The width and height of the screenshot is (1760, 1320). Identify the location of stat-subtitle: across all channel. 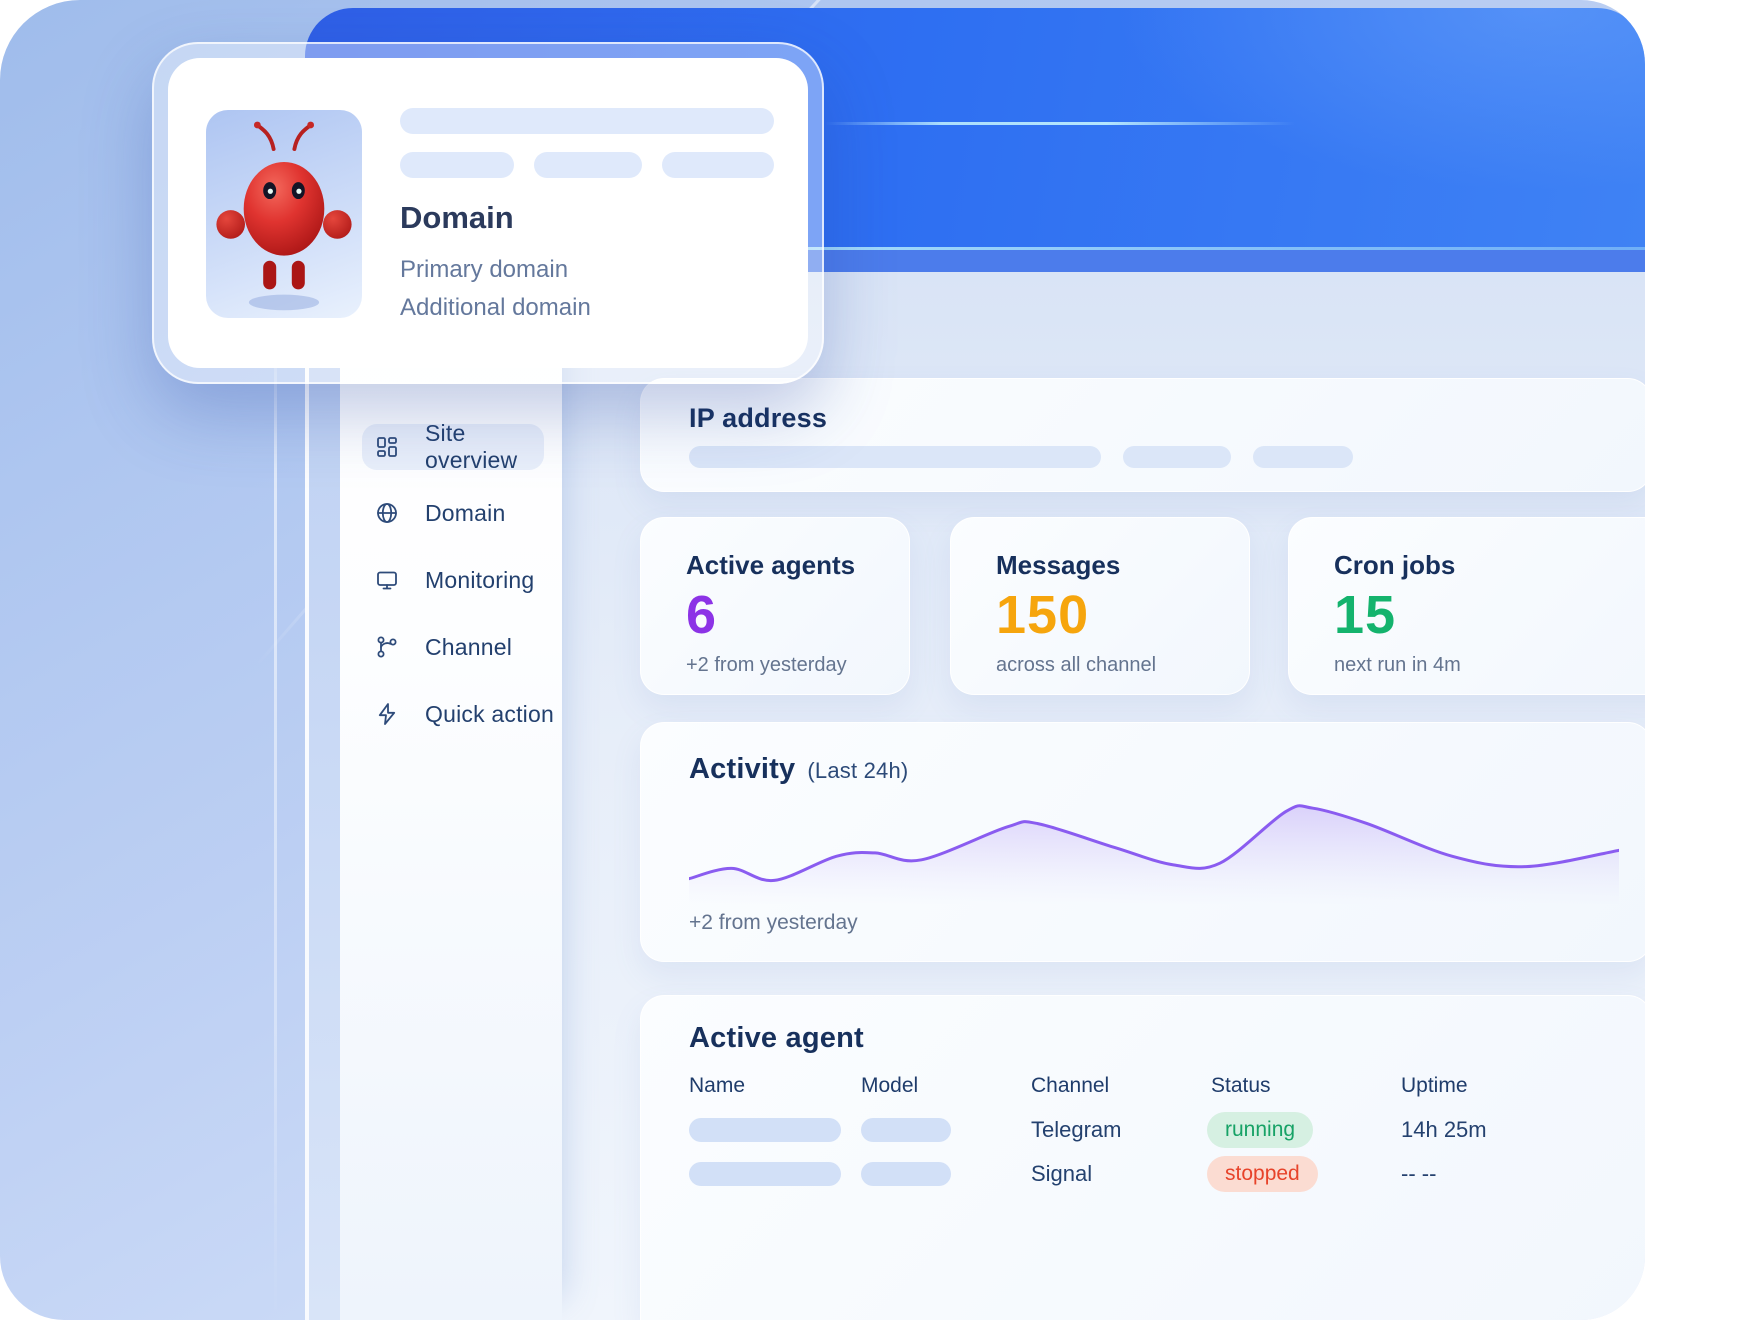
(1076, 665).